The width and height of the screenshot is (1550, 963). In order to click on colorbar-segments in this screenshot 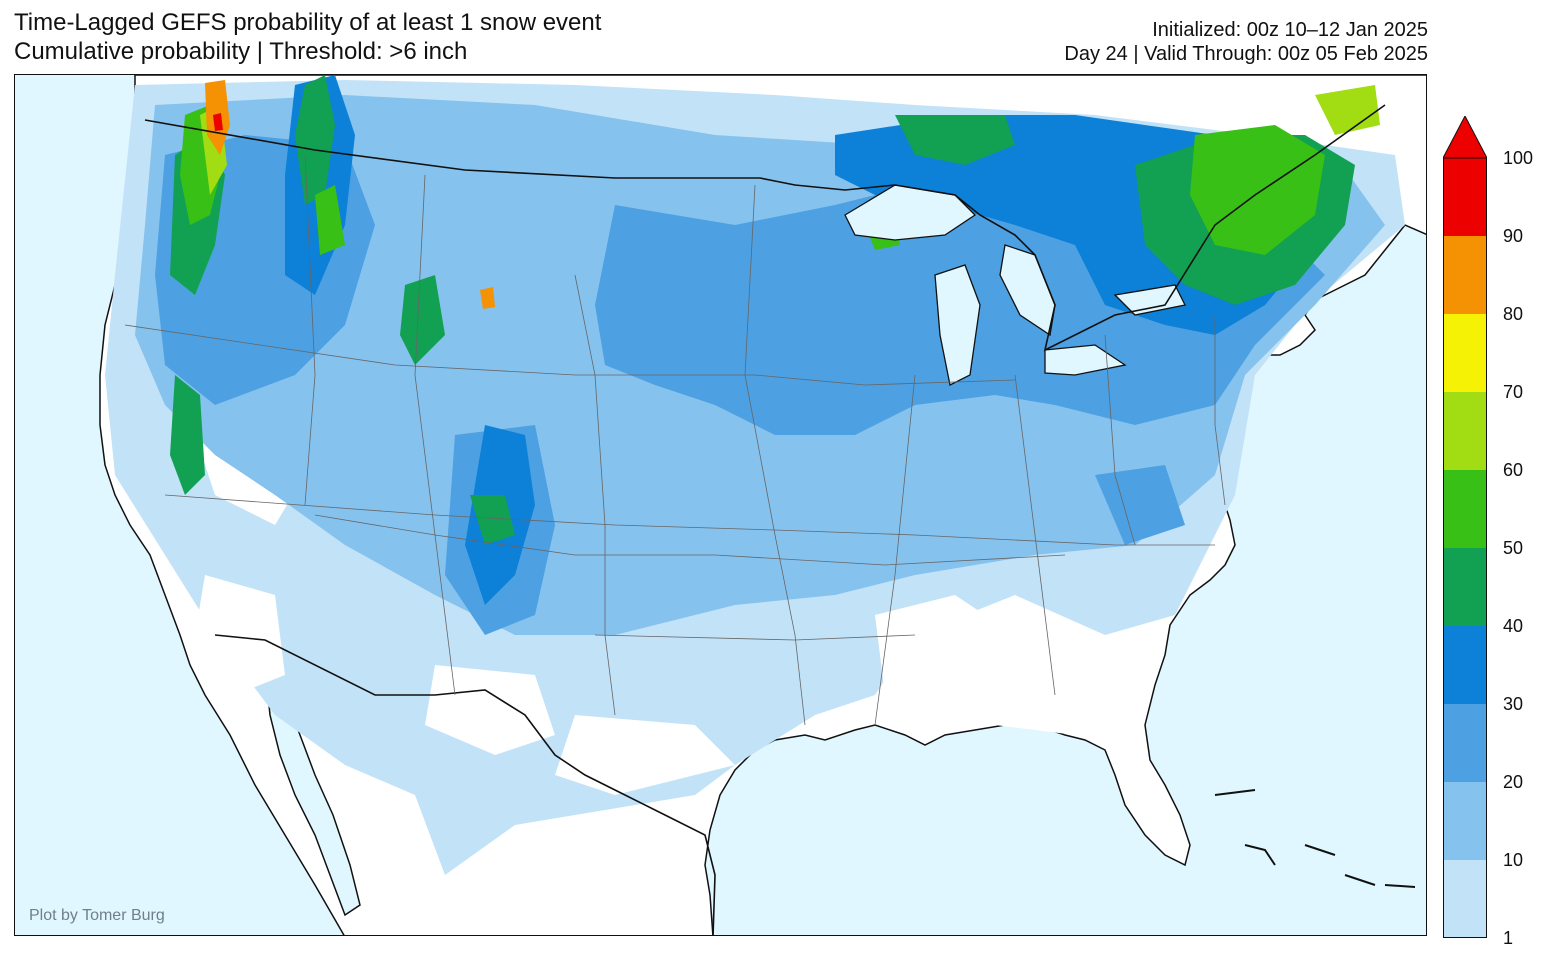, I will do `click(1465, 548)`.